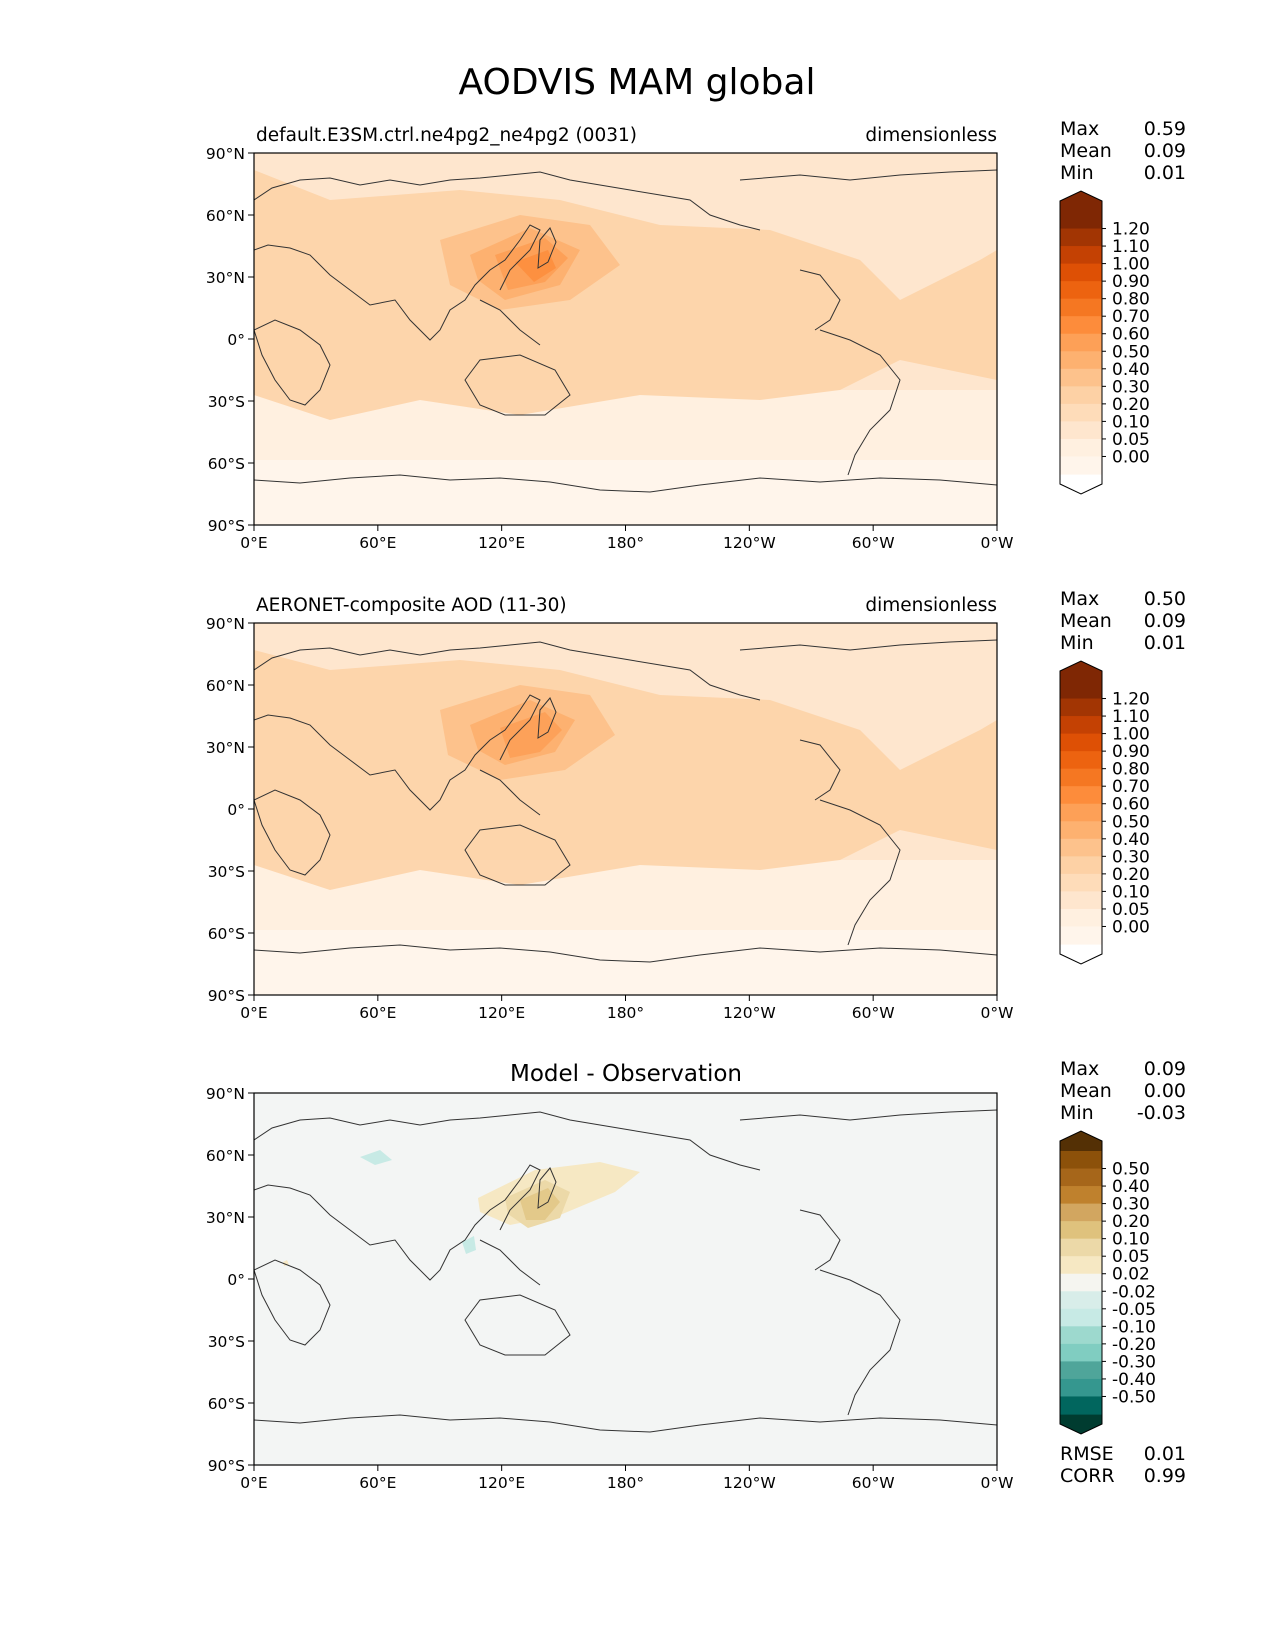 Image resolution: width=1275 pixels, height=1650 pixels. Describe the element at coordinates (411, 605) in the screenshot. I see `panel-left-title: AERONET-composite AOD (11-30)` at that location.